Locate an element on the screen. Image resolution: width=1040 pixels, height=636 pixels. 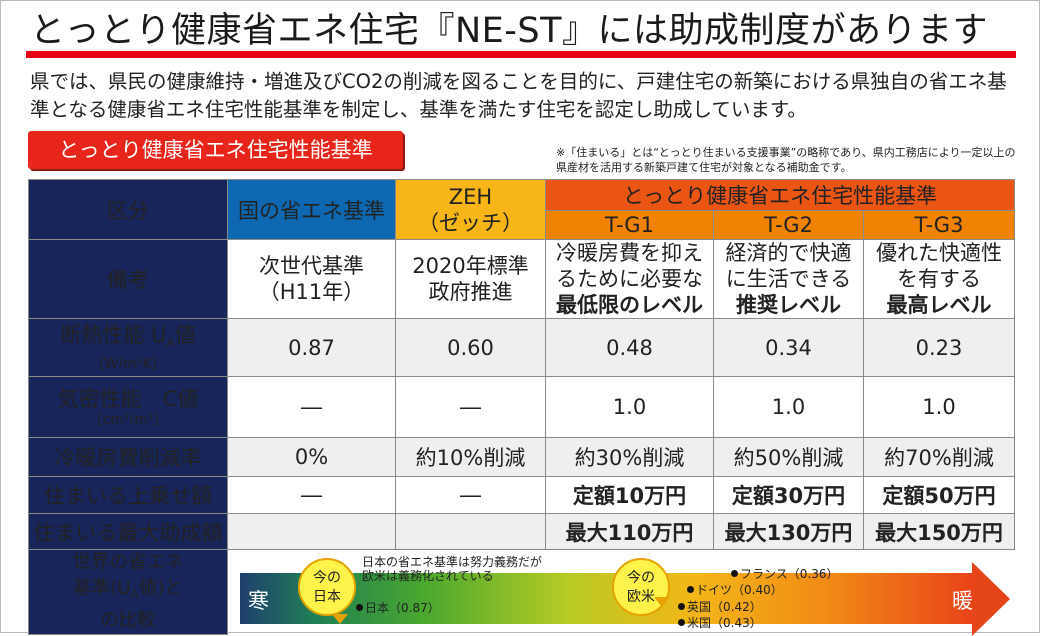
kimitsu-zeh: ― is located at coordinates (470, 407).